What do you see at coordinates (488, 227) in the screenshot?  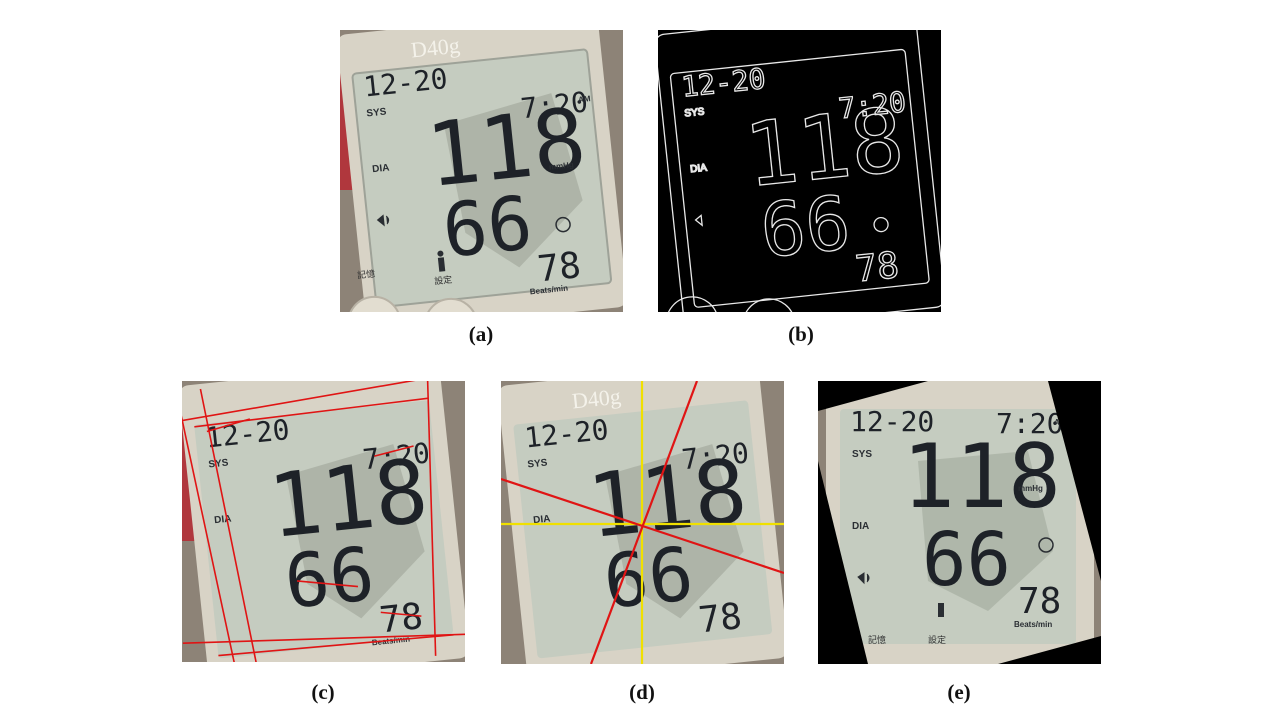 I see `diastolic-reading: 66` at bounding box center [488, 227].